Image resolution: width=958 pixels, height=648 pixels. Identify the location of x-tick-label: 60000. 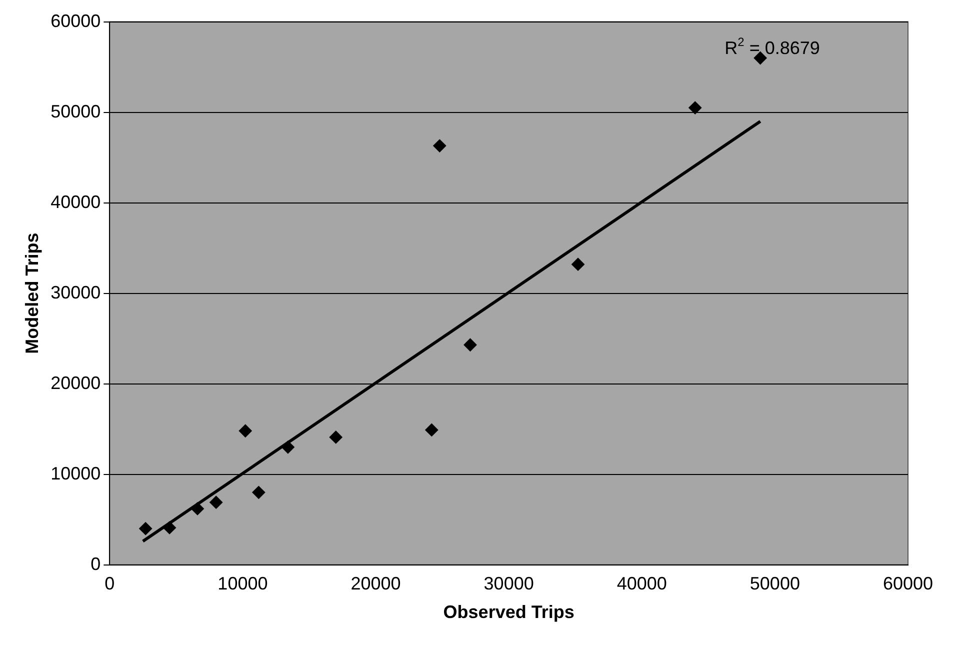
(908, 584).